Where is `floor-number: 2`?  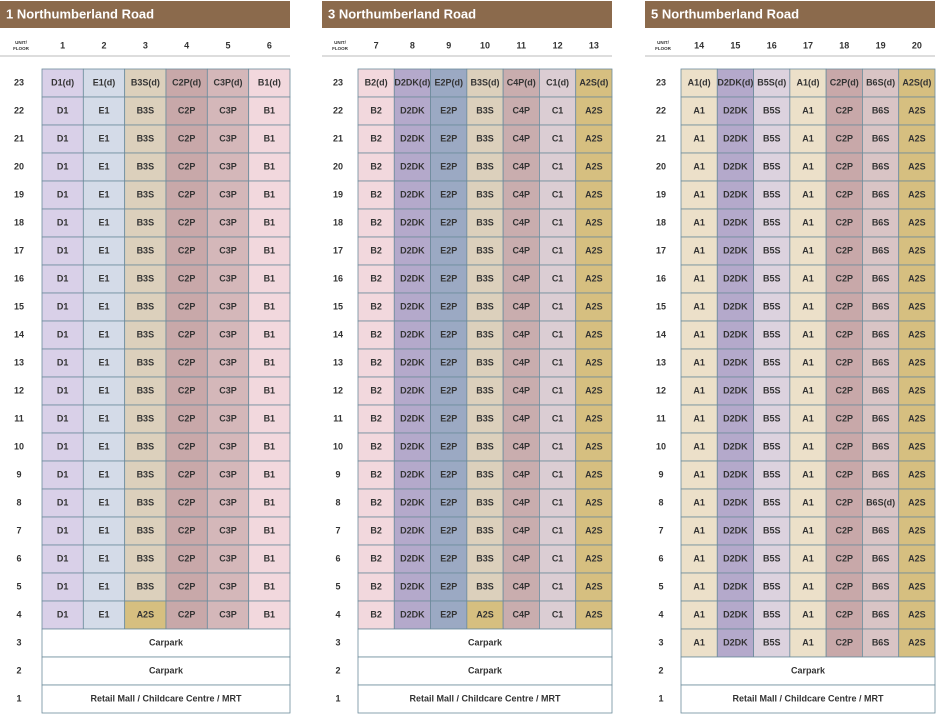
floor-number: 2 is located at coordinates (660, 670).